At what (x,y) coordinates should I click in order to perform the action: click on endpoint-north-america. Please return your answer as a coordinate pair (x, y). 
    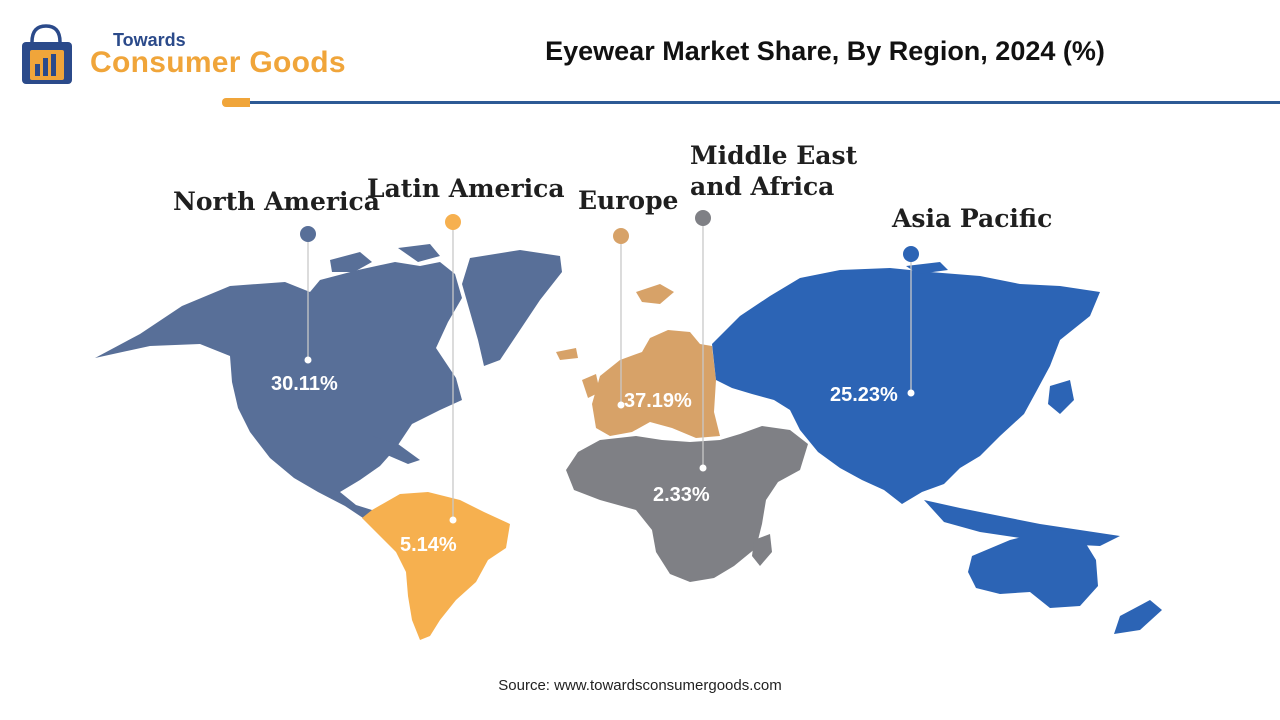
    Looking at the image, I should click on (308, 360).